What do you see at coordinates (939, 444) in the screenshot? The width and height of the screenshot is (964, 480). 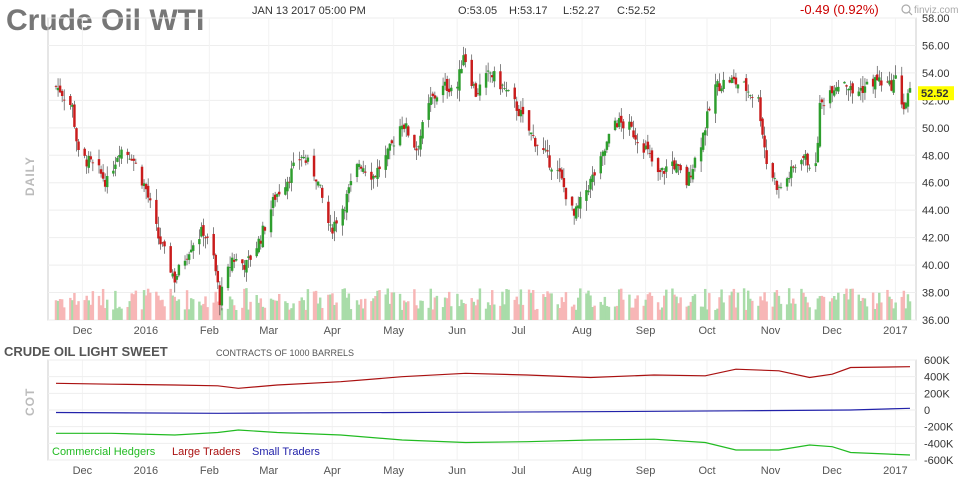 I see `cot-tick-label: -400K` at bounding box center [939, 444].